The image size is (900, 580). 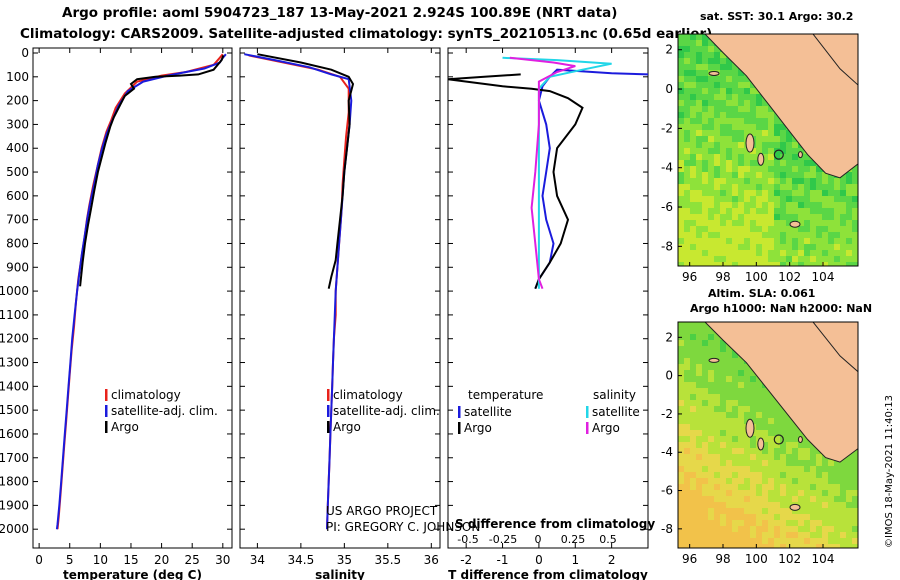 What do you see at coordinates (403, 527) in the screenshot?
I see `credit-pi: PI: GREGORY C. JOHNSON` at bounding box center [403, 527].